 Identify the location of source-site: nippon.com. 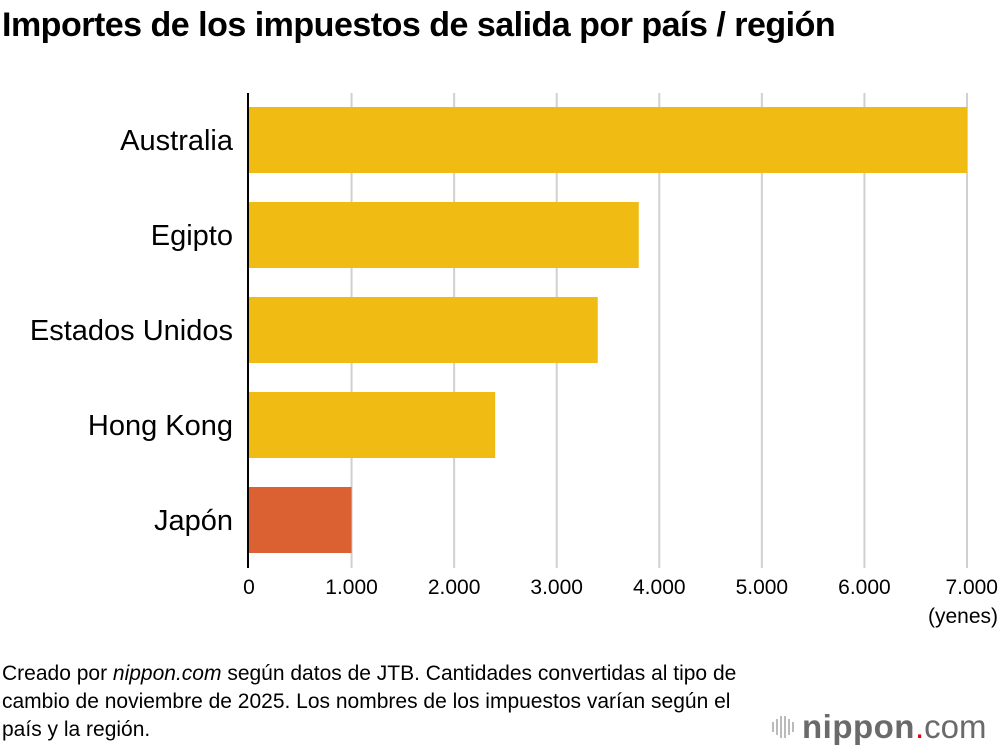
(167, 673).